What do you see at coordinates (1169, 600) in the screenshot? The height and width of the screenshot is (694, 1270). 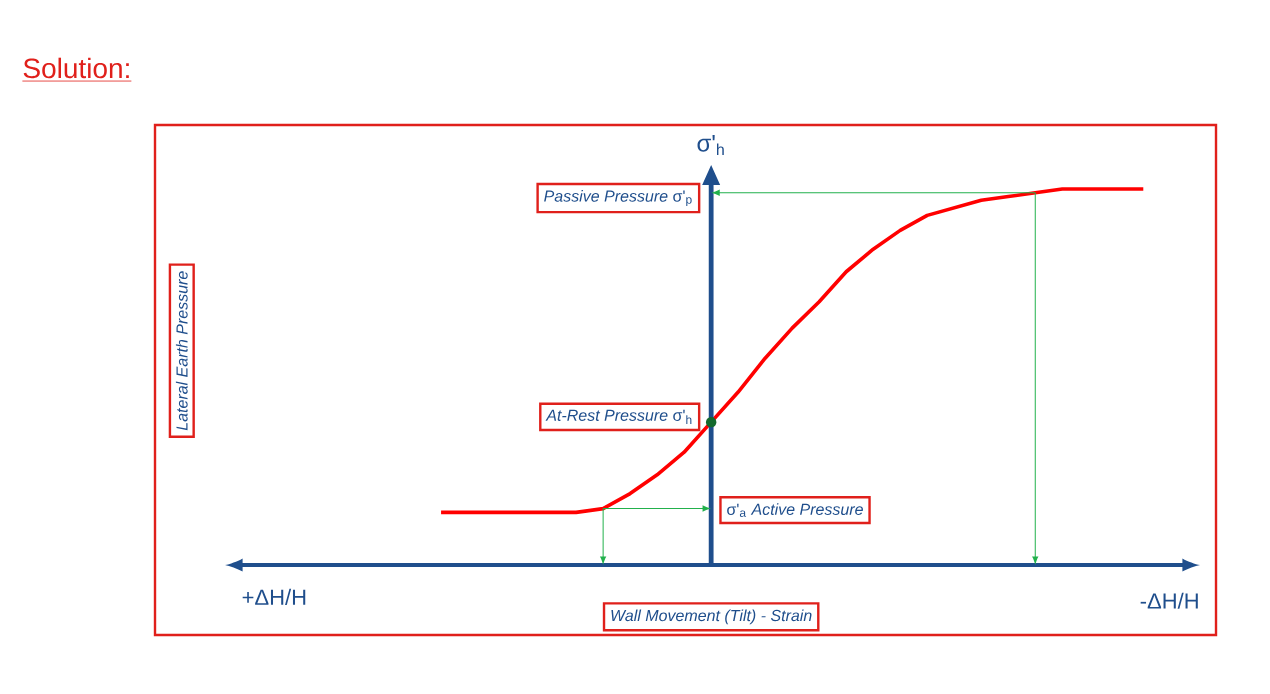 I see `text: -ΔH/H` at bounding box center [1169, 600].